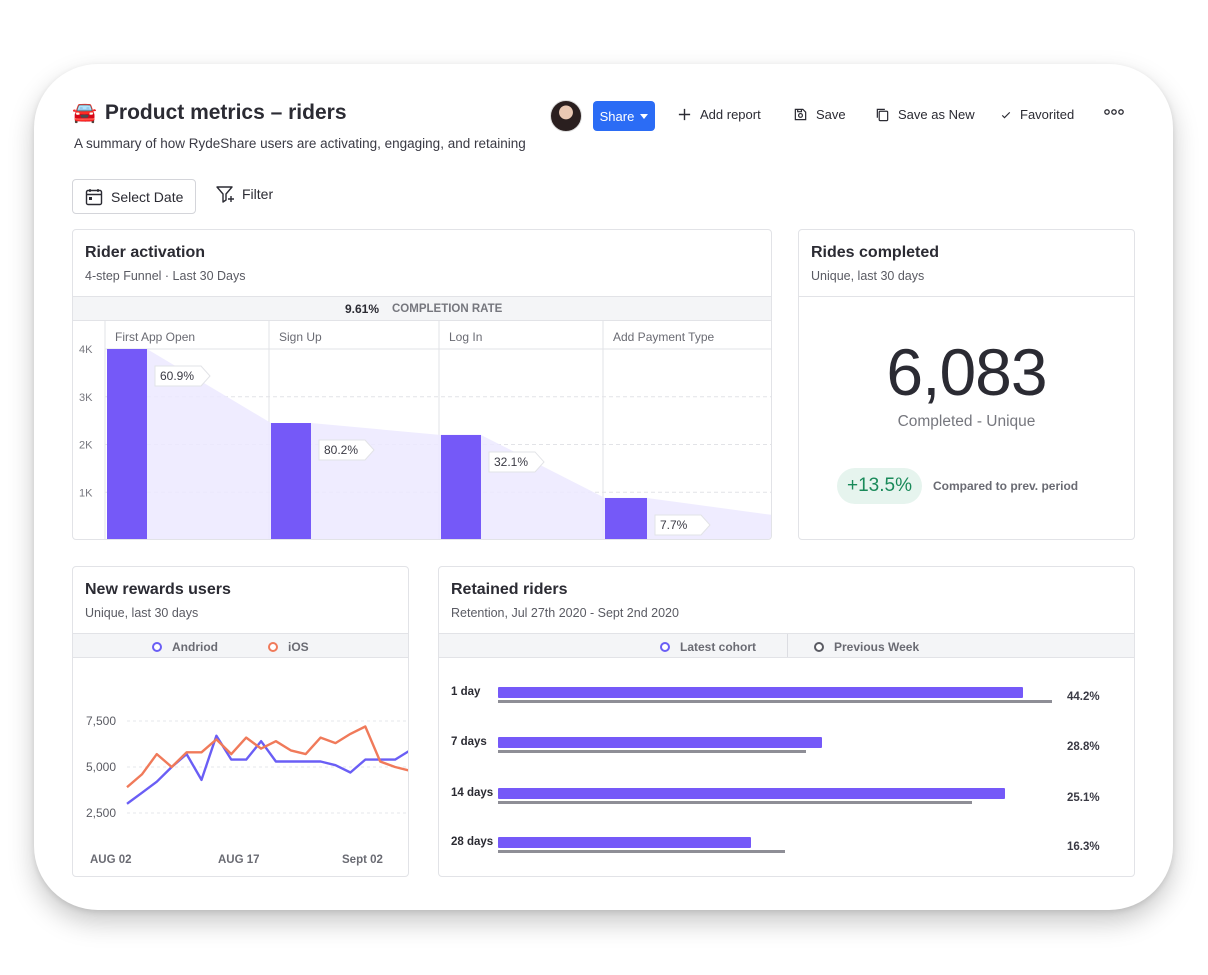  I want to click on chevron-down-icon, so click(644, 116).